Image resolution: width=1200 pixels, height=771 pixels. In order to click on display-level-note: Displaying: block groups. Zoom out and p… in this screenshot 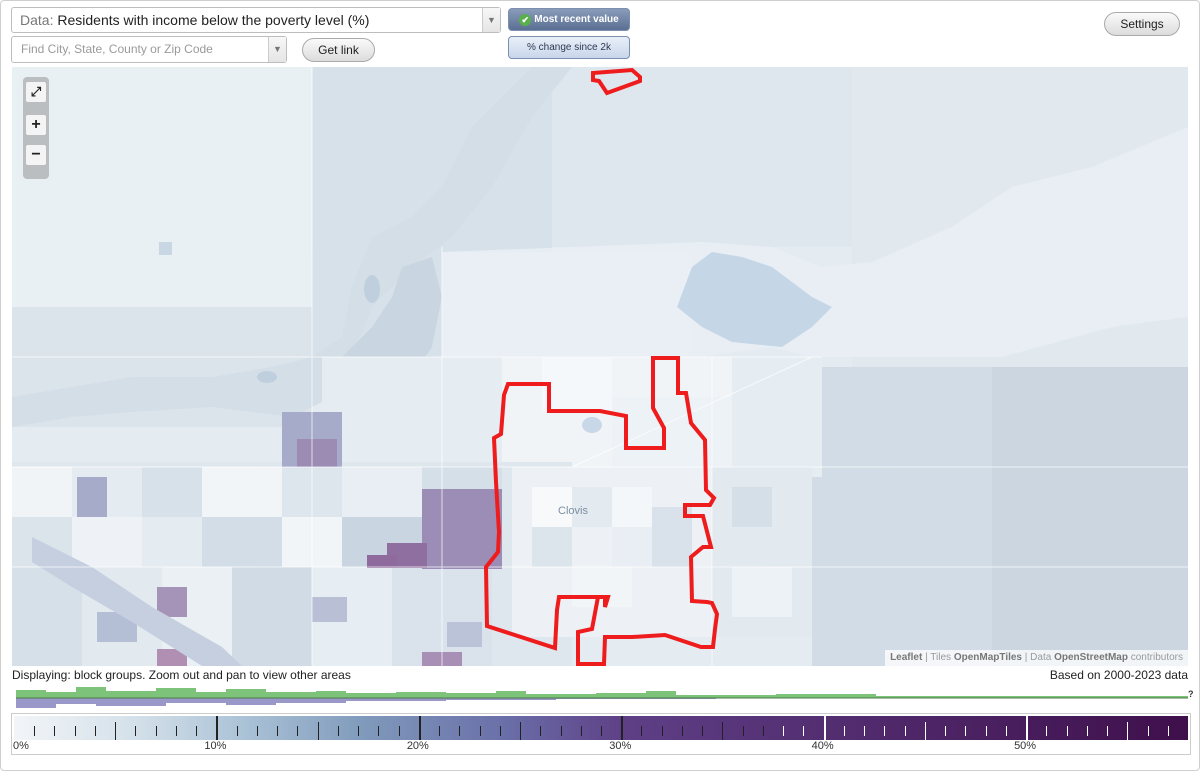, I will do `click(181, 675)`.